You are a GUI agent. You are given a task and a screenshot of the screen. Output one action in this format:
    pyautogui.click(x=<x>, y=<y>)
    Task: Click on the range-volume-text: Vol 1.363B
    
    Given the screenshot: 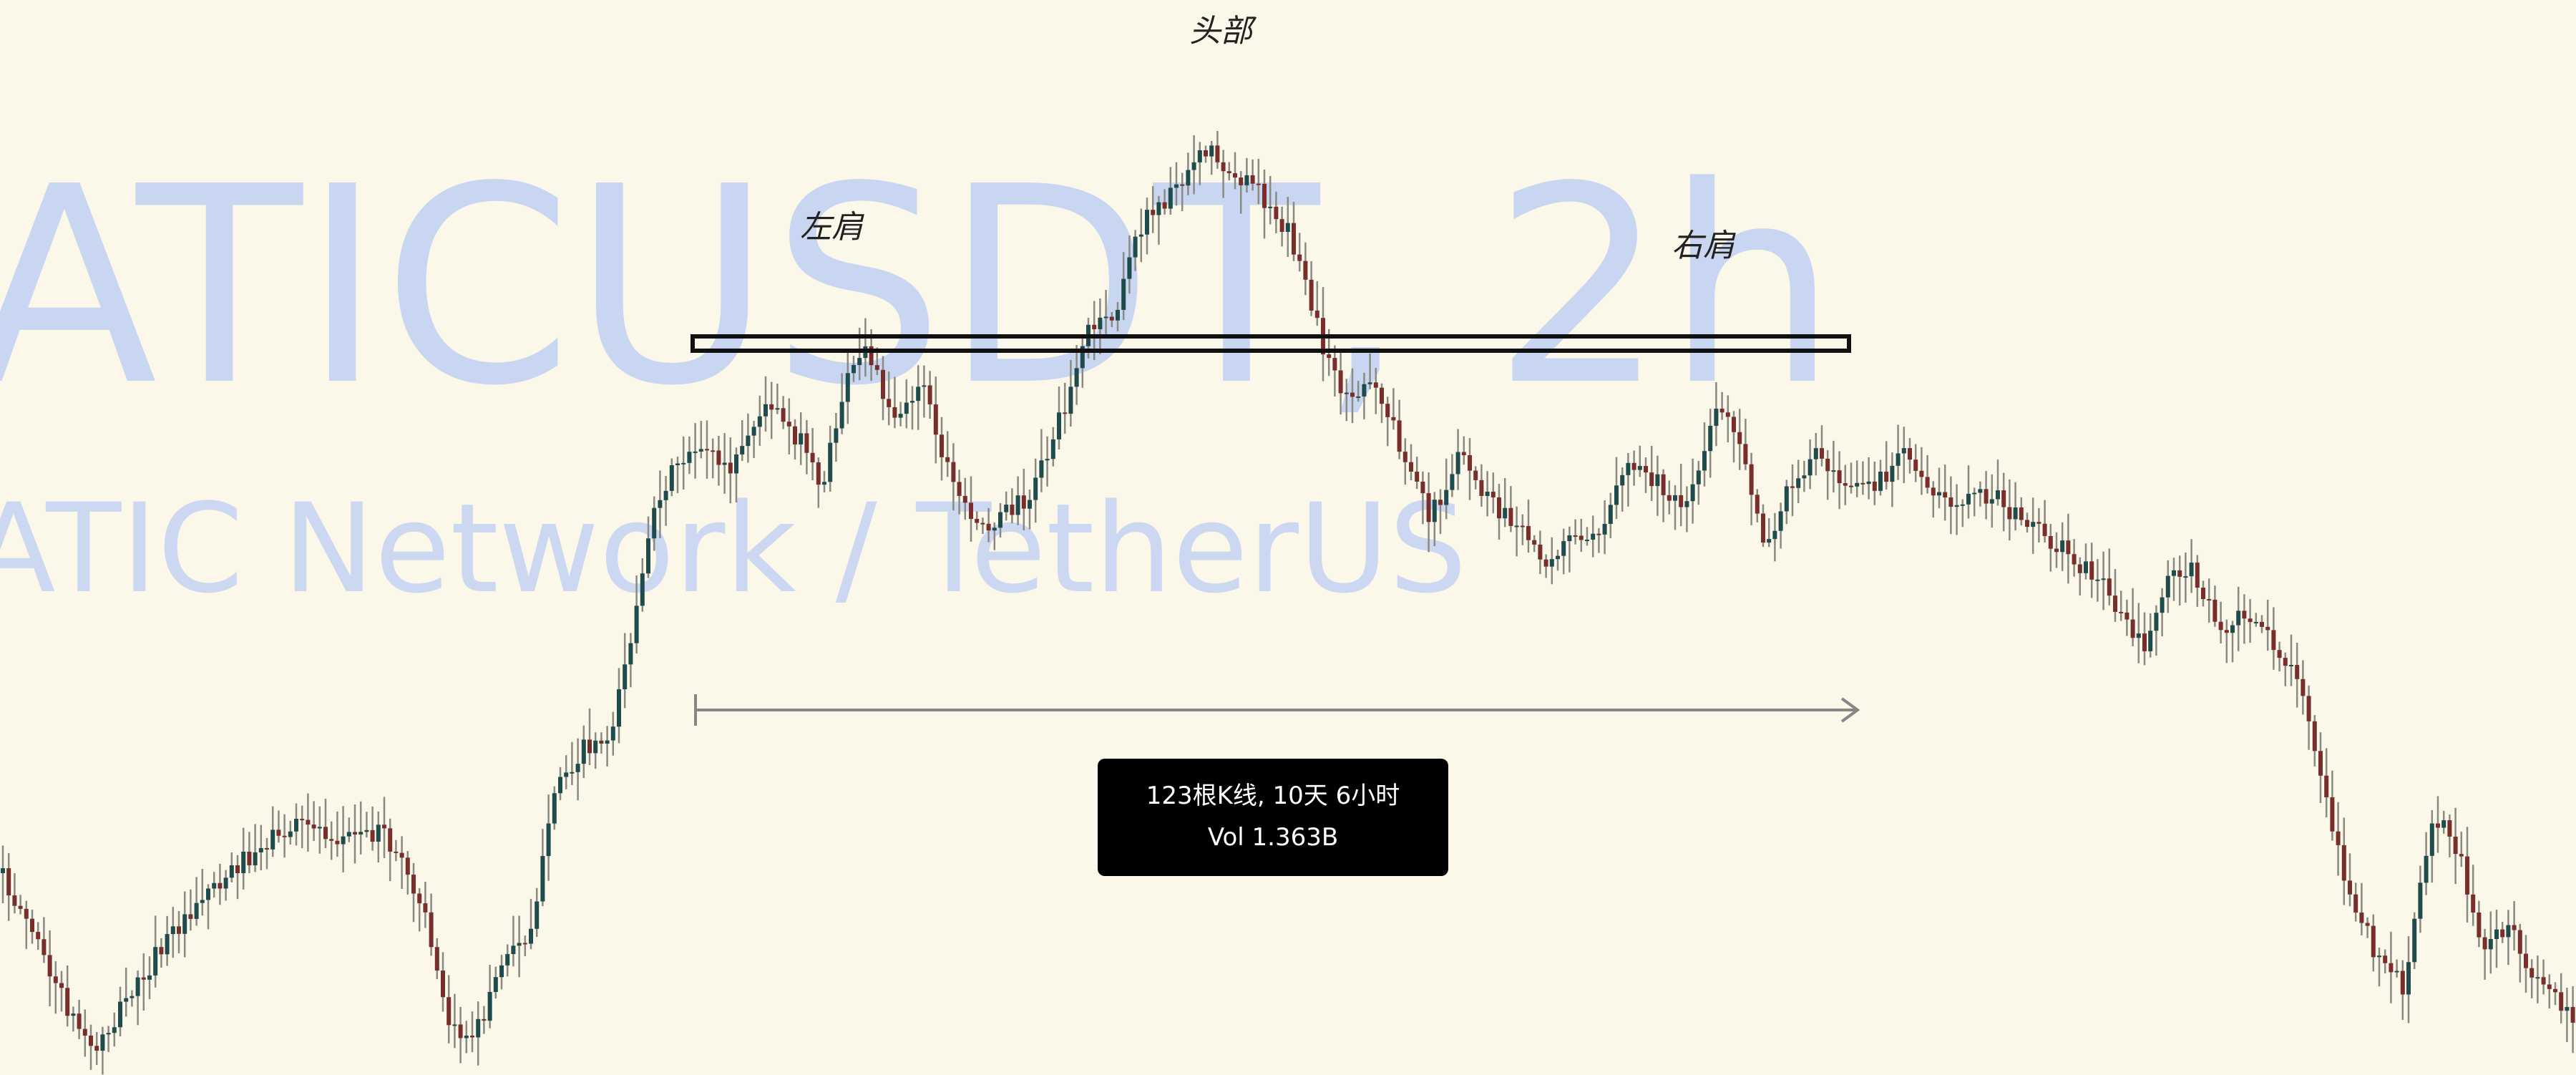 What is the action you would take?
    pyautogui.click(x=1273, y=837)
    